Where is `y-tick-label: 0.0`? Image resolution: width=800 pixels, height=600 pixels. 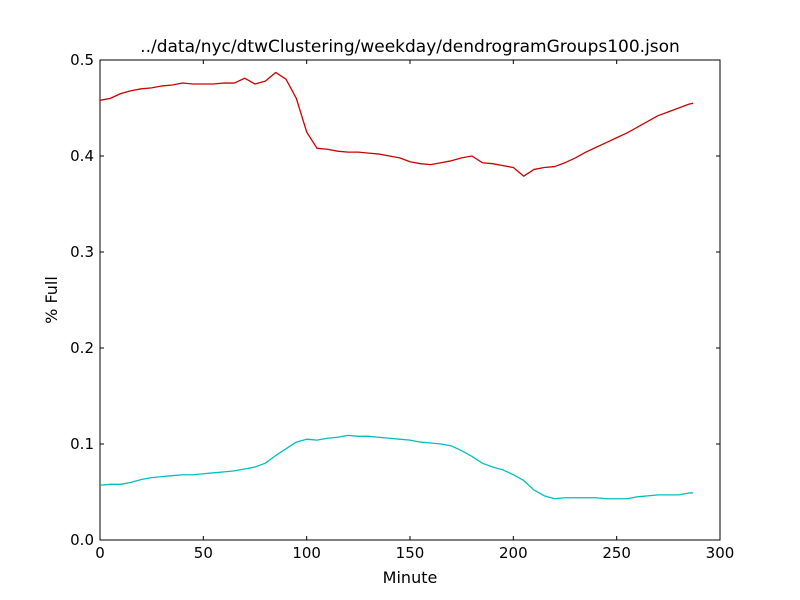
y-tick-label: 0.0 is located at coordinates (82, 540).